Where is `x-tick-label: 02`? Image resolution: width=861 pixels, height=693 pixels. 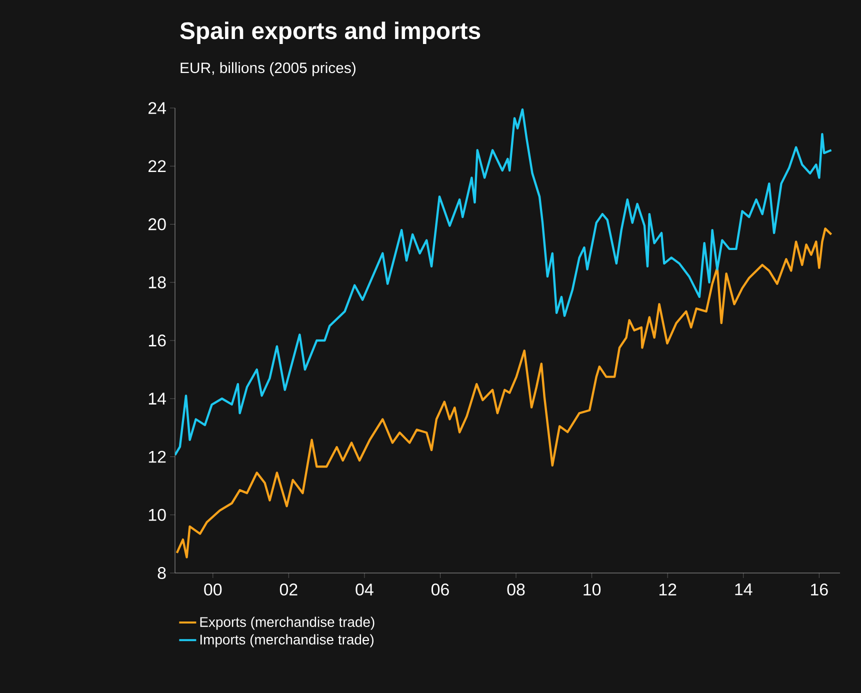
x-tick-label: 02 is located at coordinates (289, 590).